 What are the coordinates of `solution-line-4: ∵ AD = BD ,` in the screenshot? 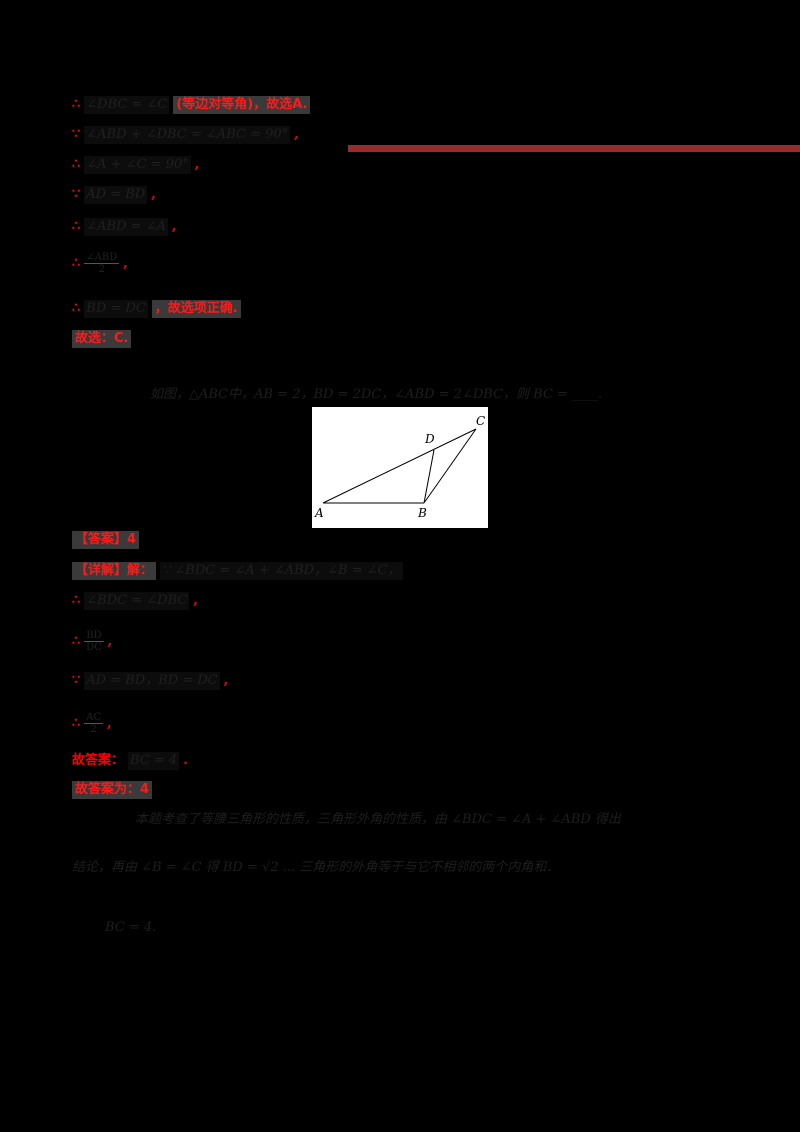 It's located at (114, 195).